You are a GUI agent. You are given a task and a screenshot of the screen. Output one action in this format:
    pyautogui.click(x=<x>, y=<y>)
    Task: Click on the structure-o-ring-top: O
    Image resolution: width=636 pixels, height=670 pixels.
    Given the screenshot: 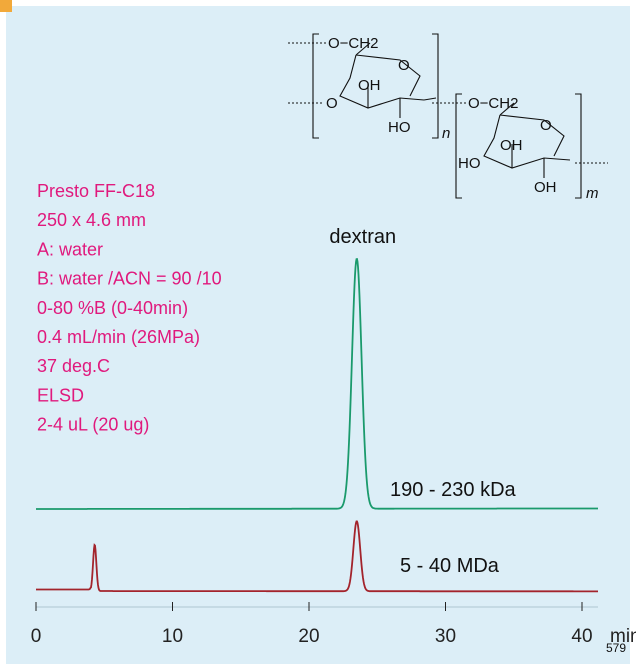 What is the action you would take?
    pyautogui.click(x=404, y=65)
    